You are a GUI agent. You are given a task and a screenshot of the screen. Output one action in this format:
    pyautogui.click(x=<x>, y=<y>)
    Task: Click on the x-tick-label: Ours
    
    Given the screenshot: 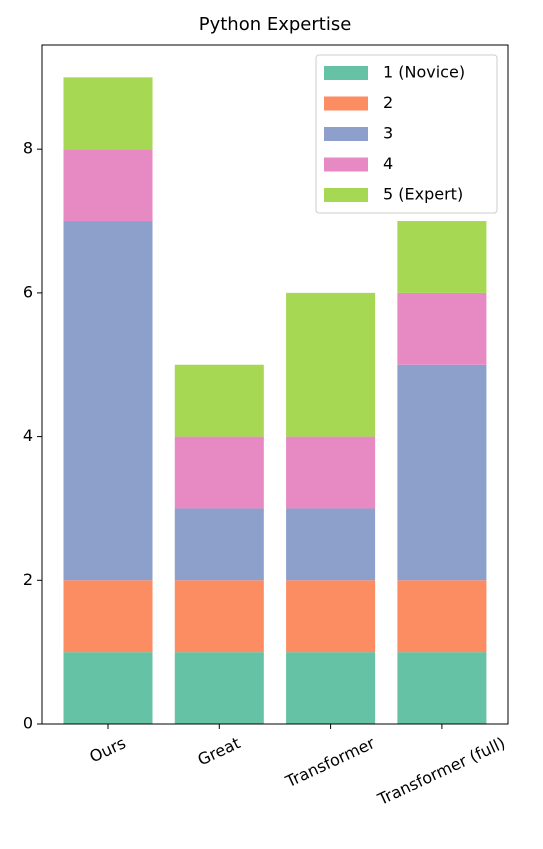 What is the action you would take?
    pyautogui.click(x=107, y=749)
    